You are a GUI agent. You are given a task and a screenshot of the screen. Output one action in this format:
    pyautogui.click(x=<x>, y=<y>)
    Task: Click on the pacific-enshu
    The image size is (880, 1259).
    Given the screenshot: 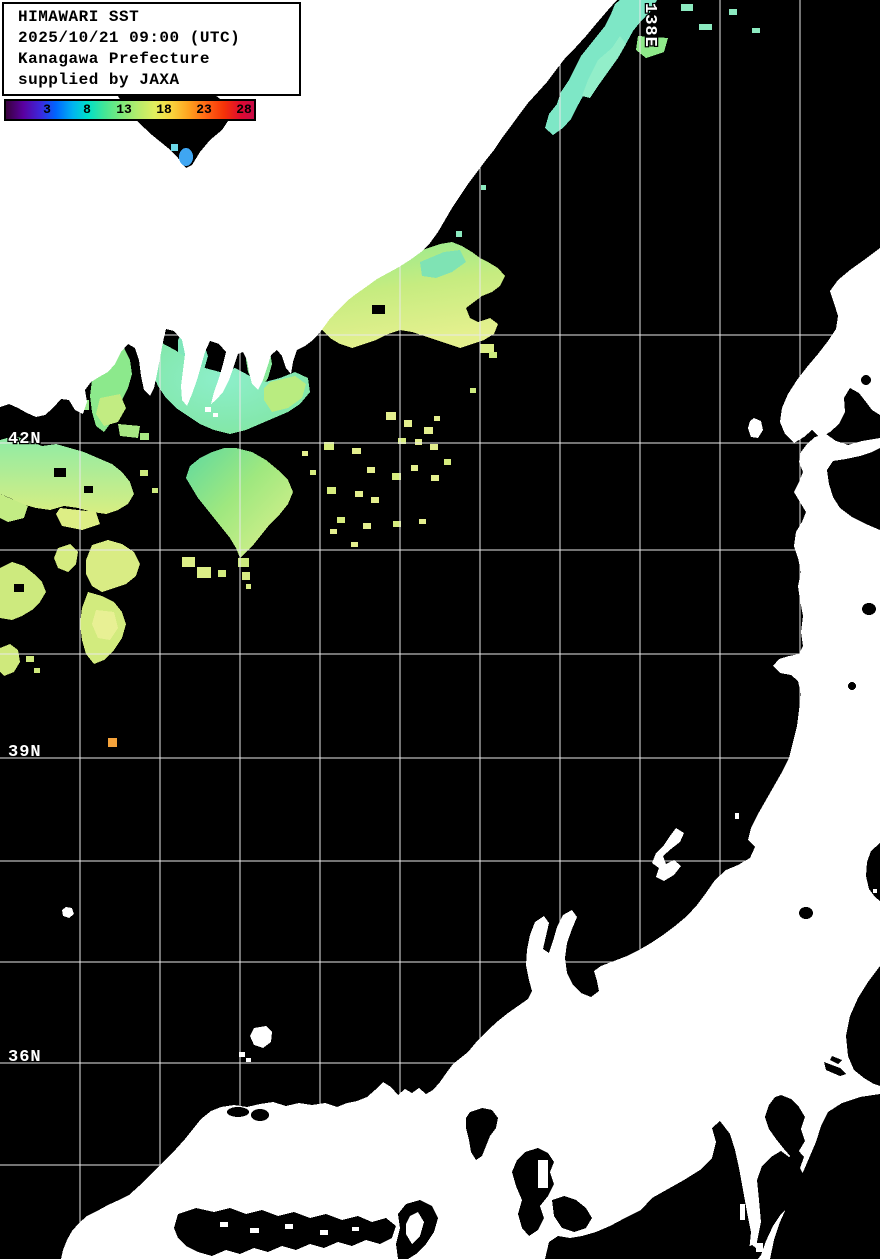 What is the action you would take?
    pyautogui.click(x=648, y=1190)
    